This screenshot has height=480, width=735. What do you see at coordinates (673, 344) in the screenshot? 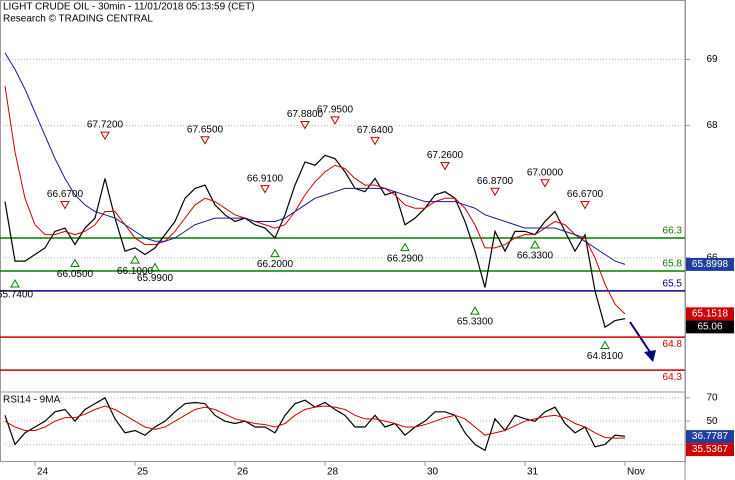
I see `level-label: 64.8` at bounding box center [673, 344].